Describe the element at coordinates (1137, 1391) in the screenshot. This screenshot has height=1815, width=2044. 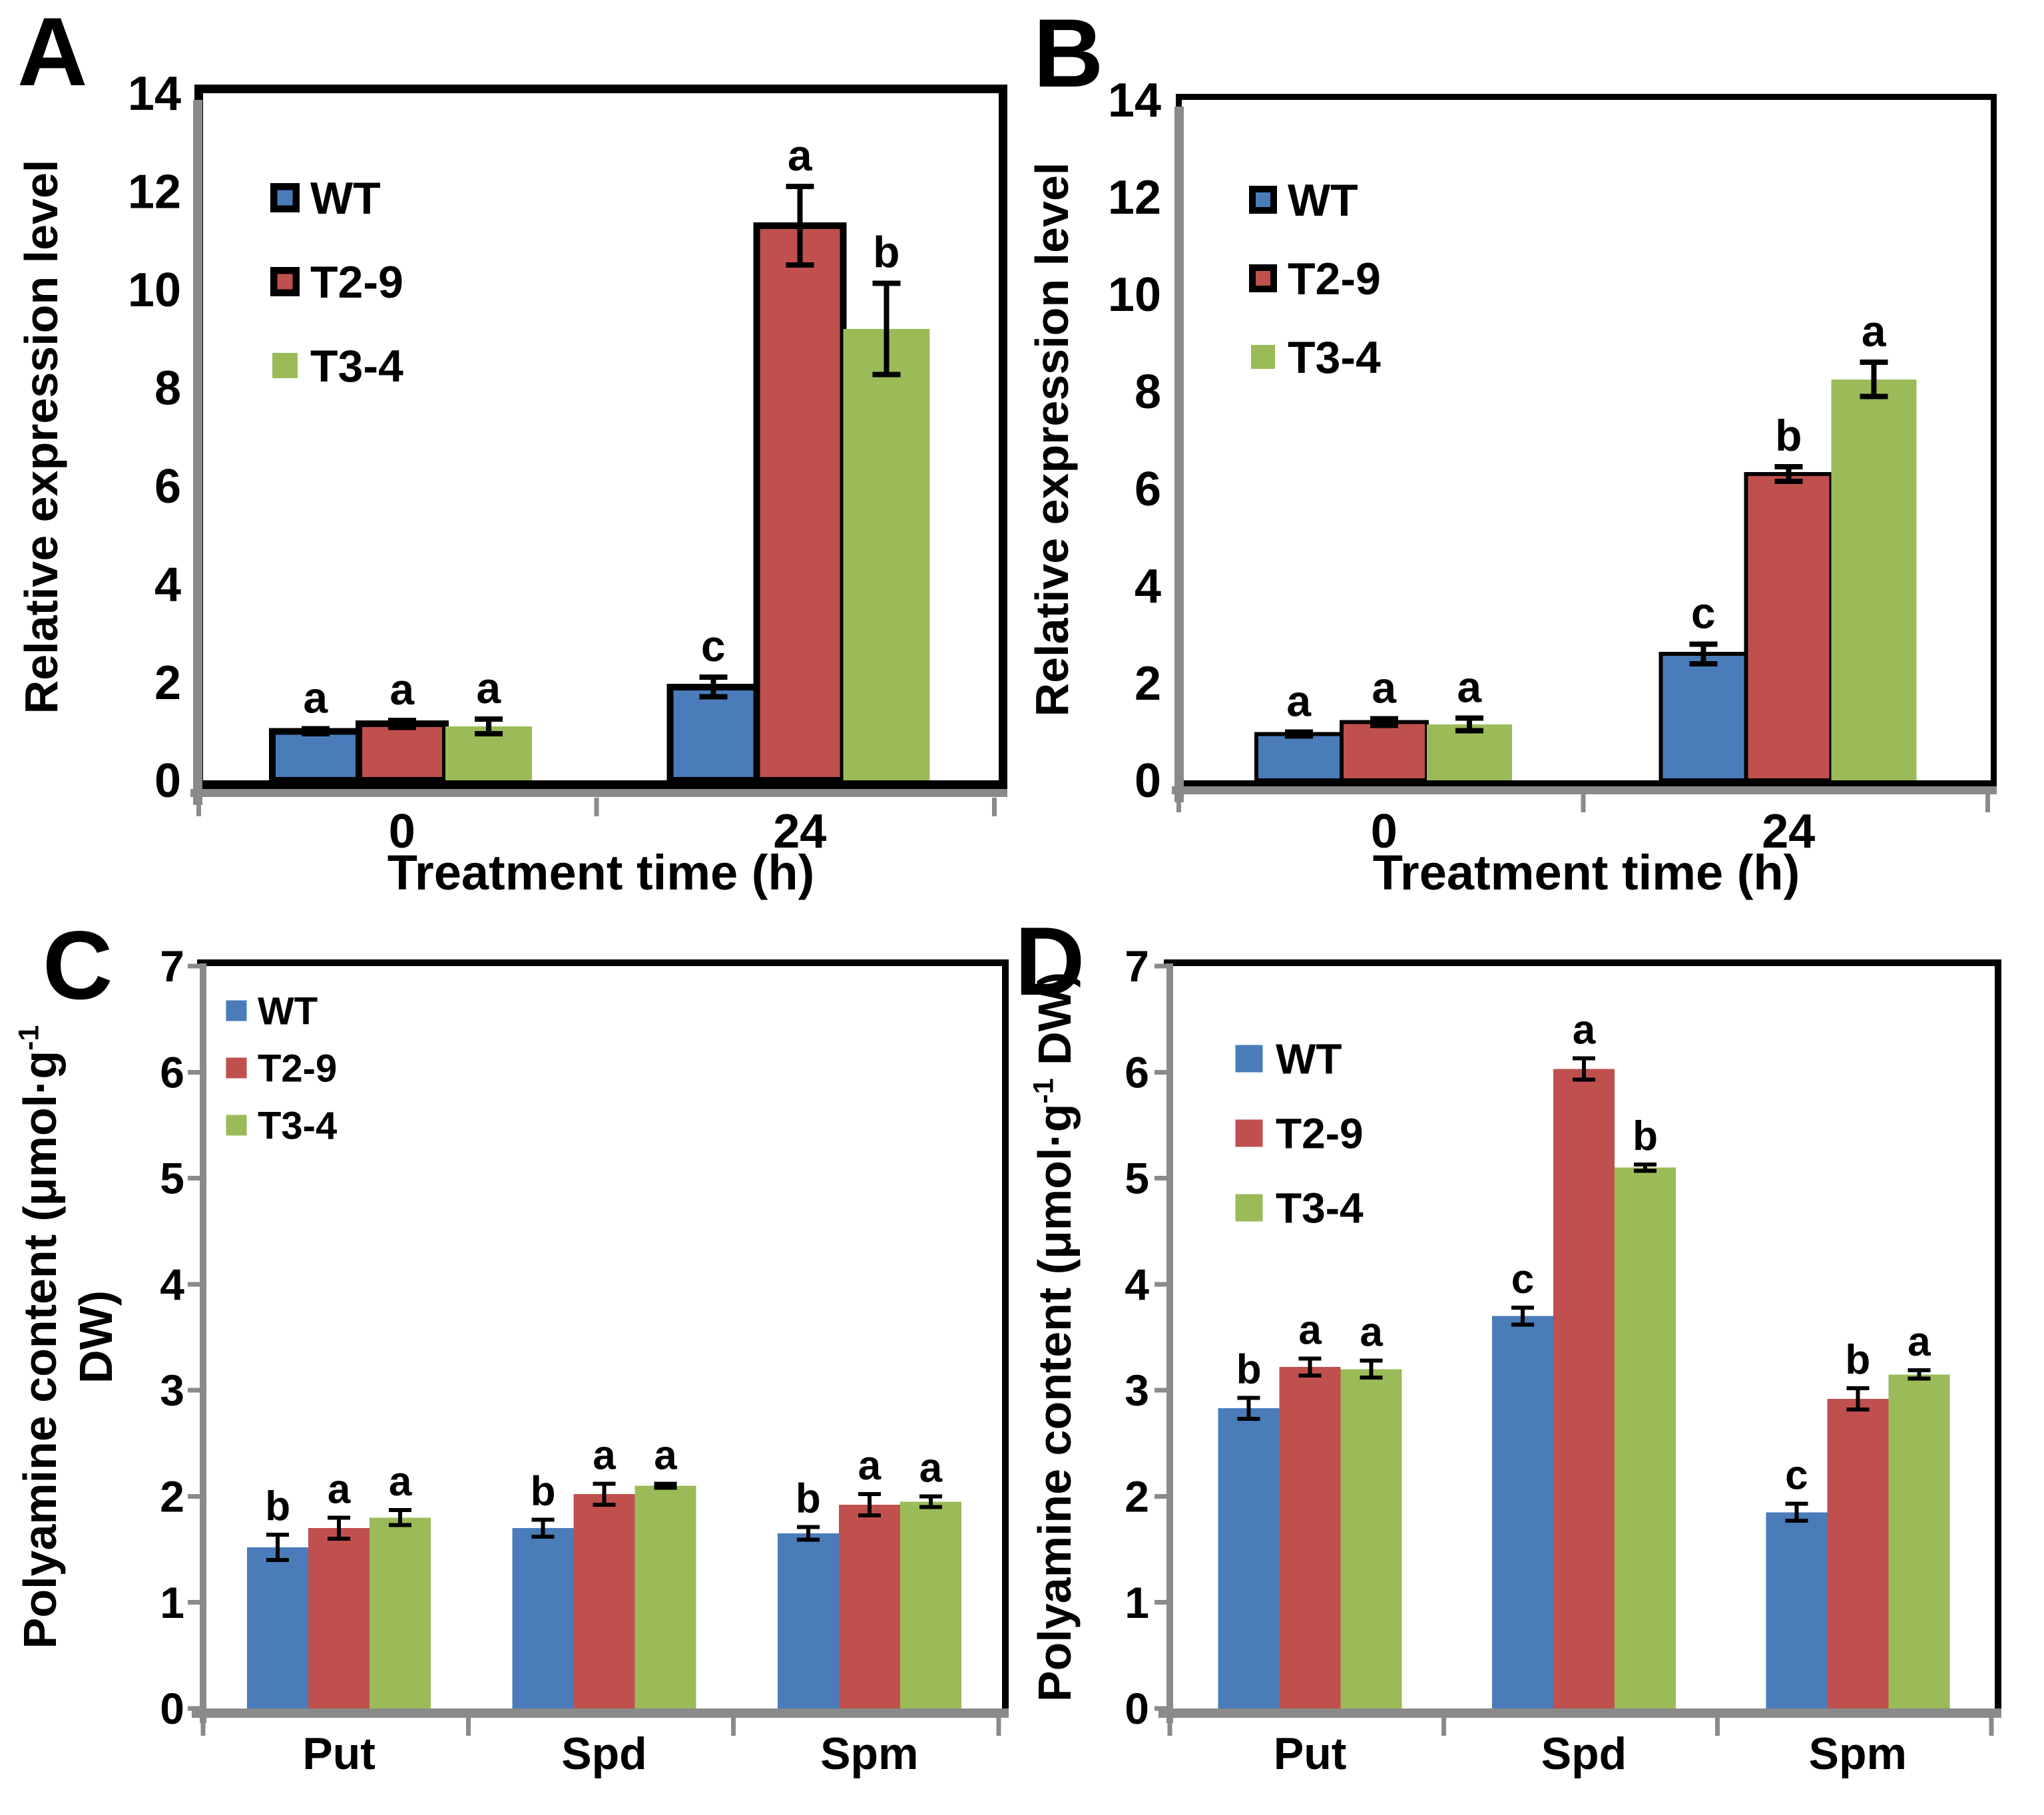
I see `y-tick-label: 3` at that location.